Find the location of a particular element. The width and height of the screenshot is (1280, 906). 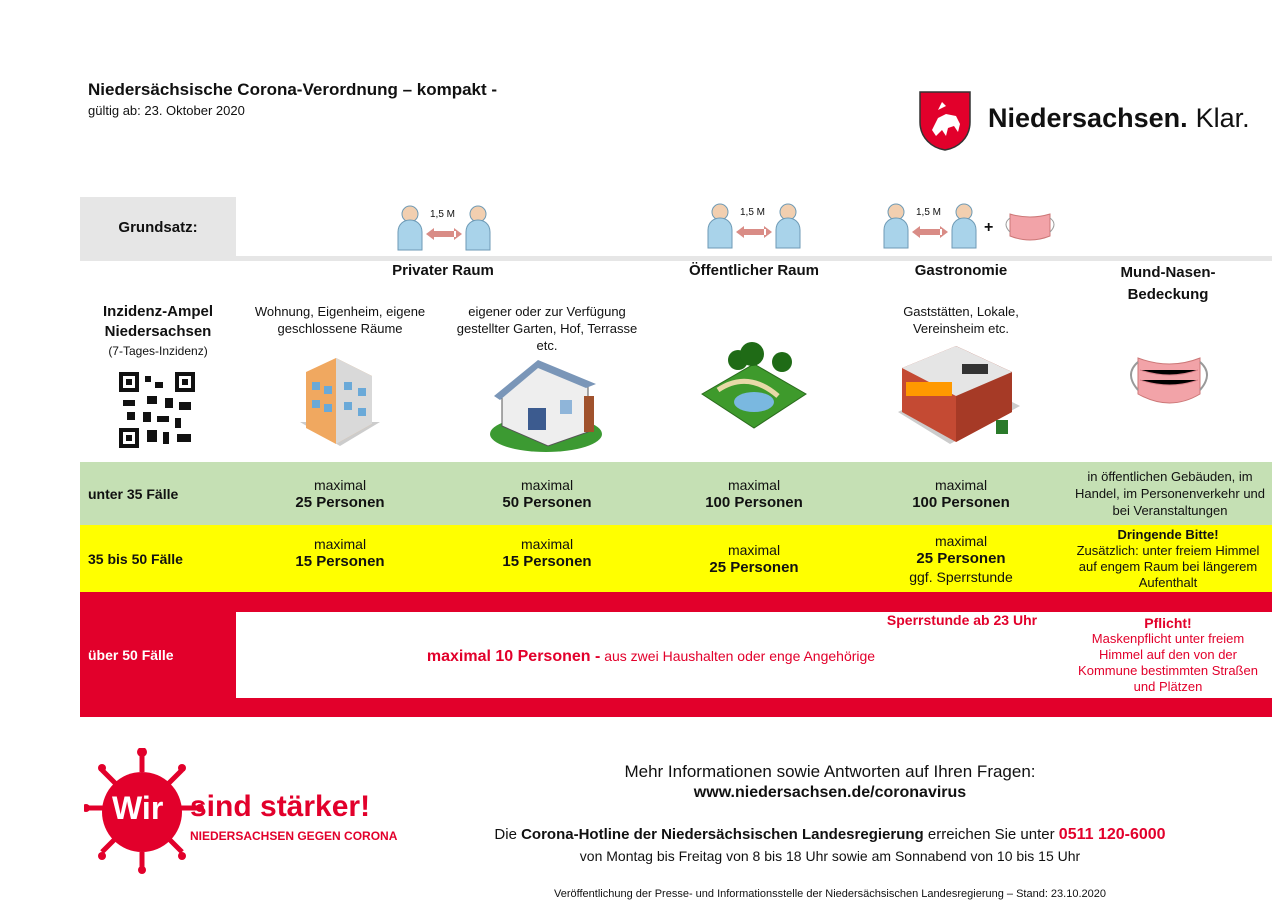

row-red-inner is located at coordinates (754, 655).